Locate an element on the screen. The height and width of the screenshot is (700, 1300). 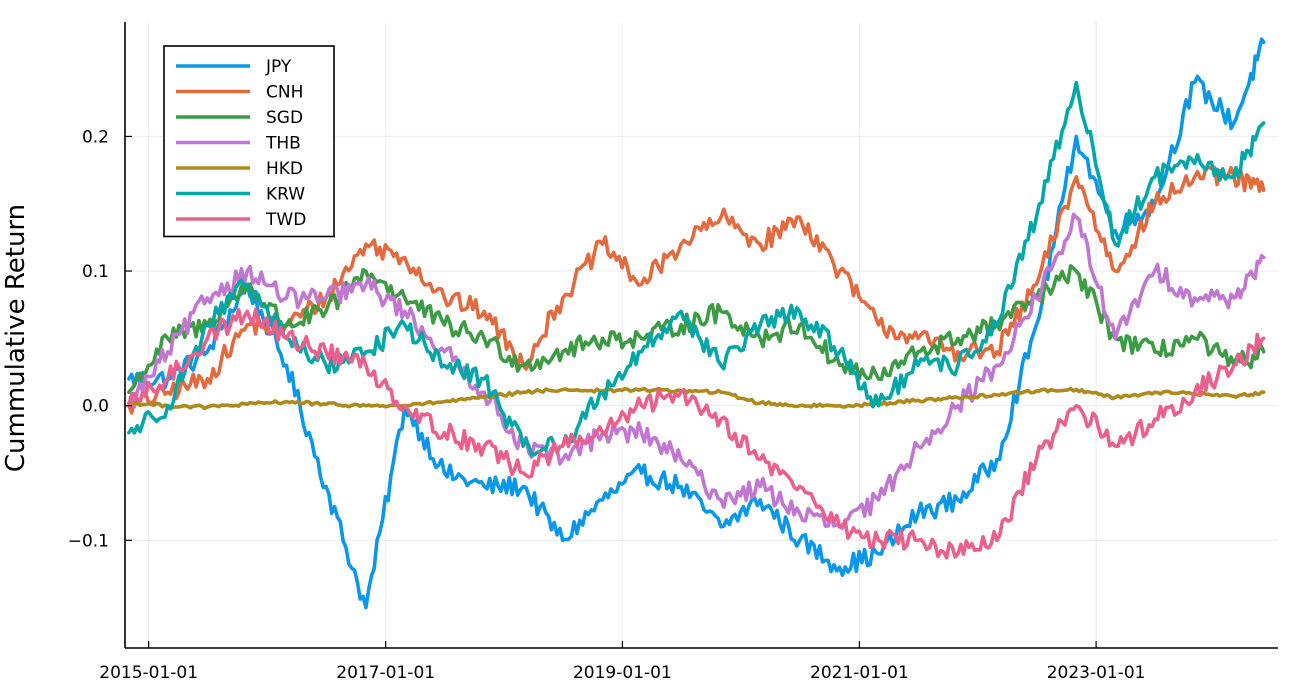
x-tick-label: 2023-01-01 is located at coordinates (1096, 673).